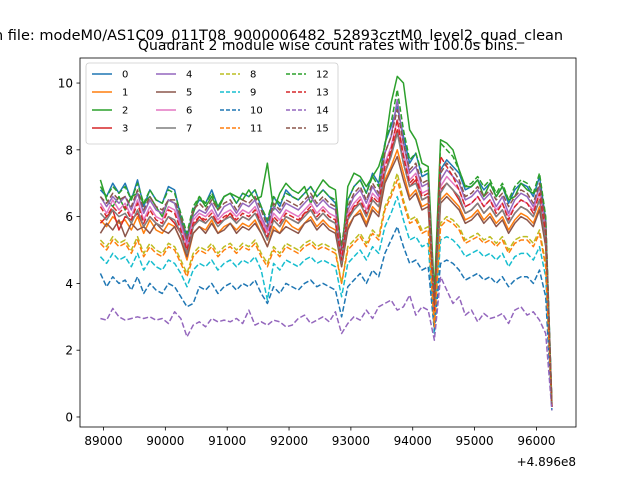 The height and width of the screenshot is (480, 640). Describe the element at coordinates (322, 111) in the screenshot. I see `legend-label-14: 14` at that location.